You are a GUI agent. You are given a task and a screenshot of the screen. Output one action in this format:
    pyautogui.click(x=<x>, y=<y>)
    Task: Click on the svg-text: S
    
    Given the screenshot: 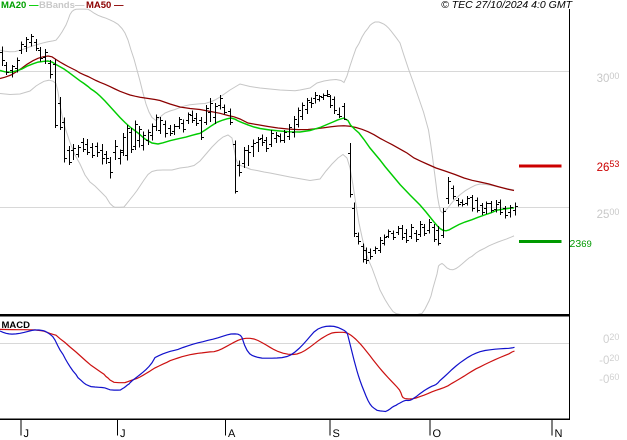 What is the action you would take?
    pyautogui.click(x=336, y=434)
    